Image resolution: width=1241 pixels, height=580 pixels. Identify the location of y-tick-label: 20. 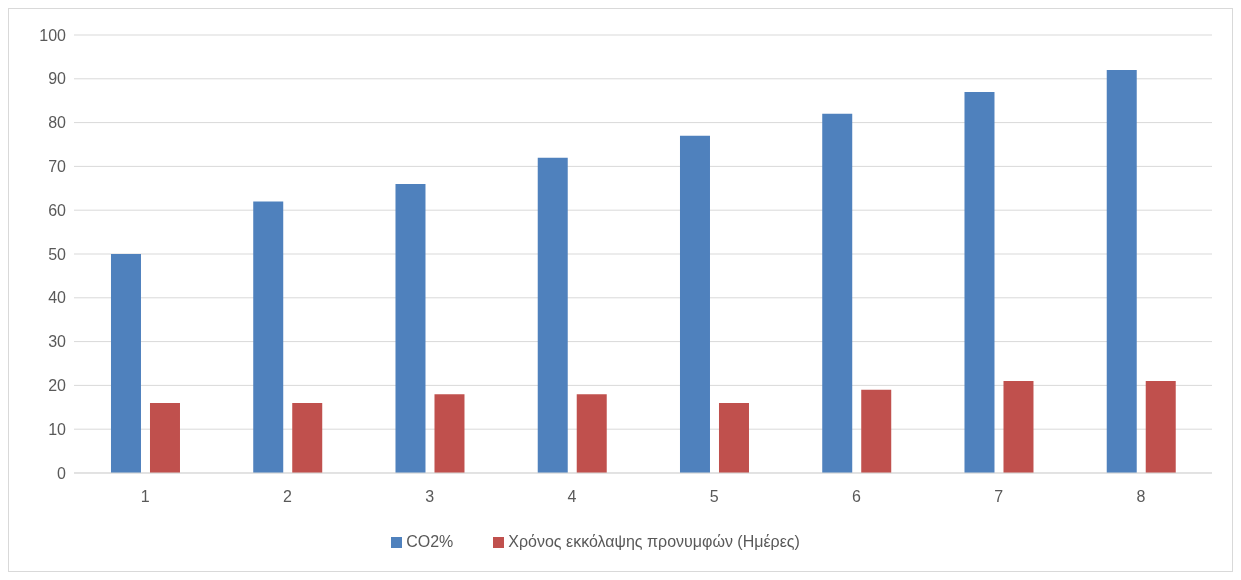
(57, 386).